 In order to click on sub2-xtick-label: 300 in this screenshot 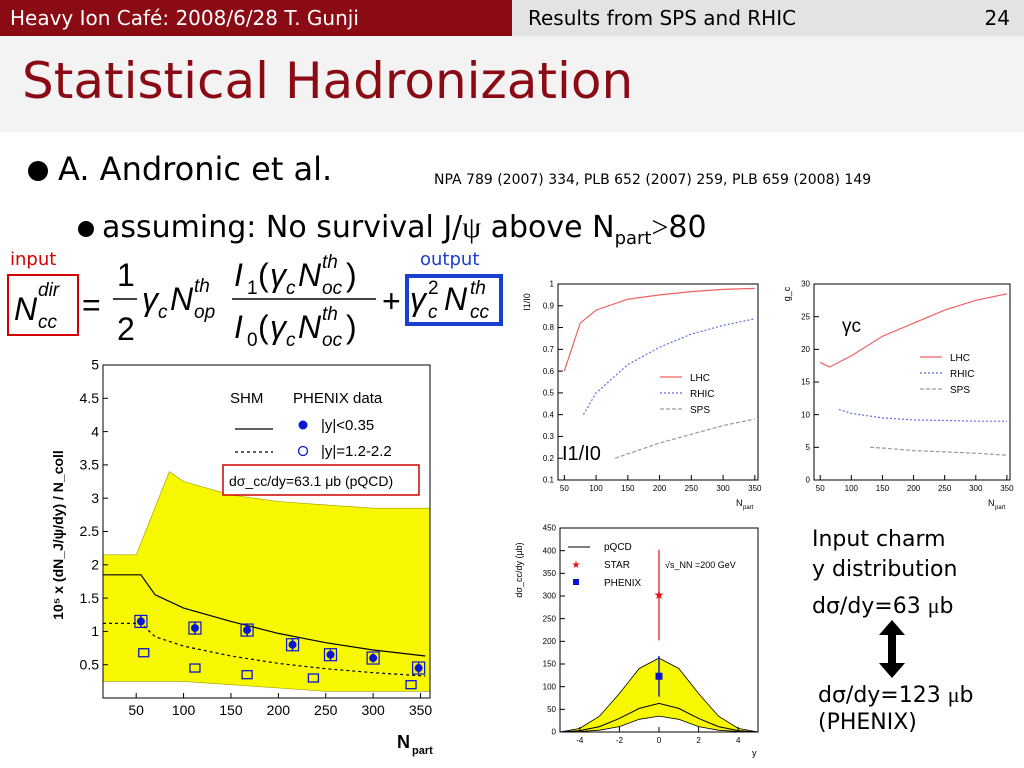, I will do `click(976, 488)`.